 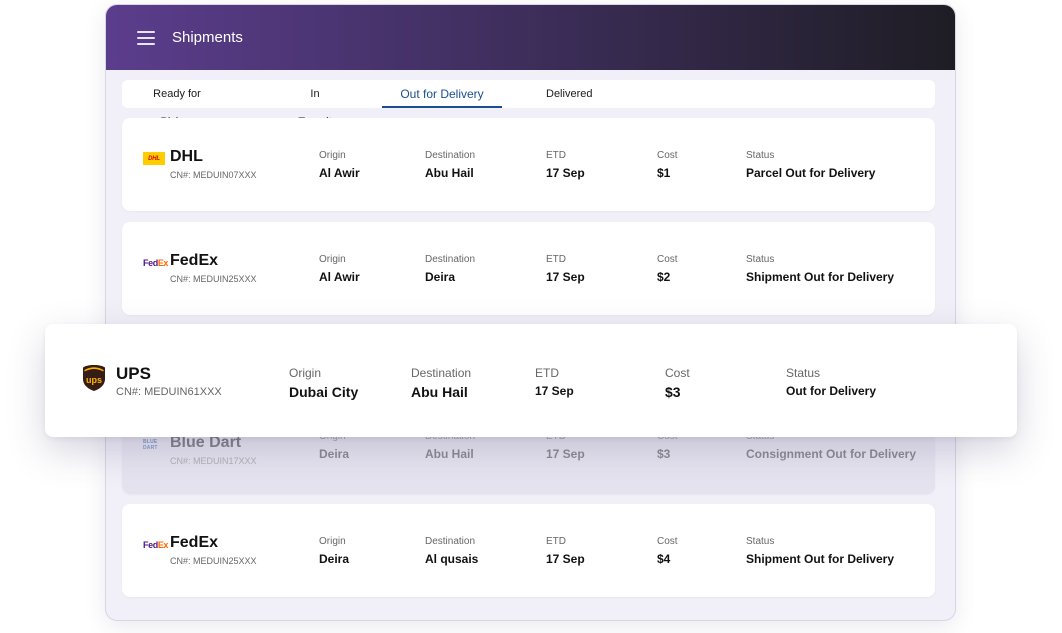 What do you see at coordinates (213, 175) in the screenshot?
I see `consignment-number: CN#: MEDUIN07XXX` at bounding box center [213, 175].